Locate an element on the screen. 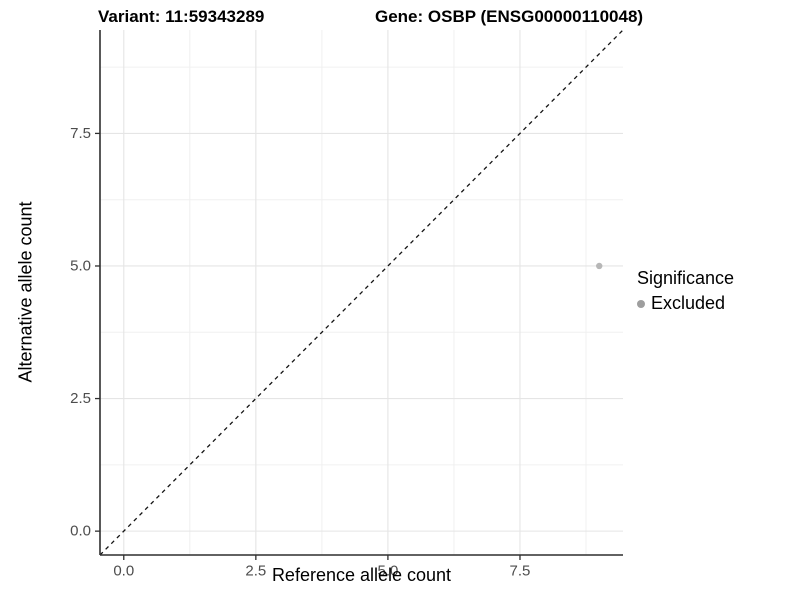 This screenshot has height=600, width=800. x-tick-label: 0.0 is located at coordinates (123, 570).